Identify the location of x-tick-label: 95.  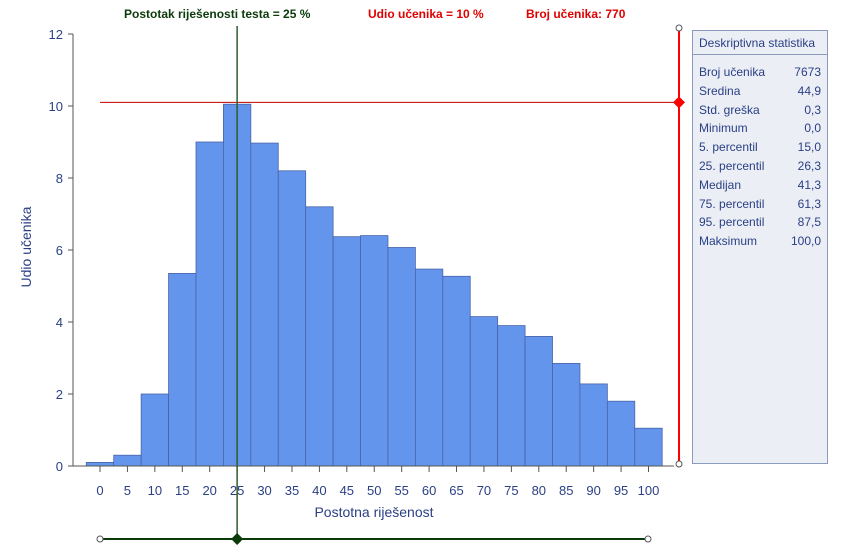
(621, 490).